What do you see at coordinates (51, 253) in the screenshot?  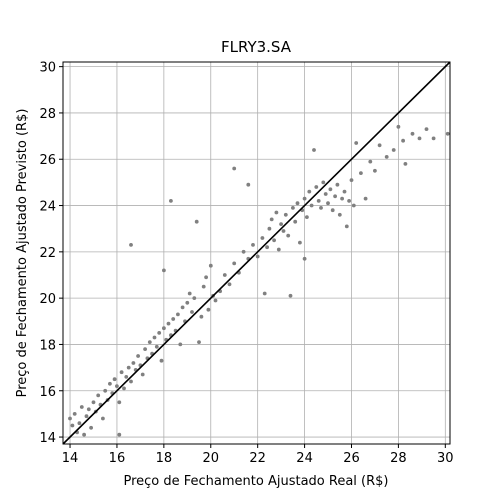 I see `y-axis: 14 16 18 20 22 24 26 28 30` at bounding box center [51, 253].